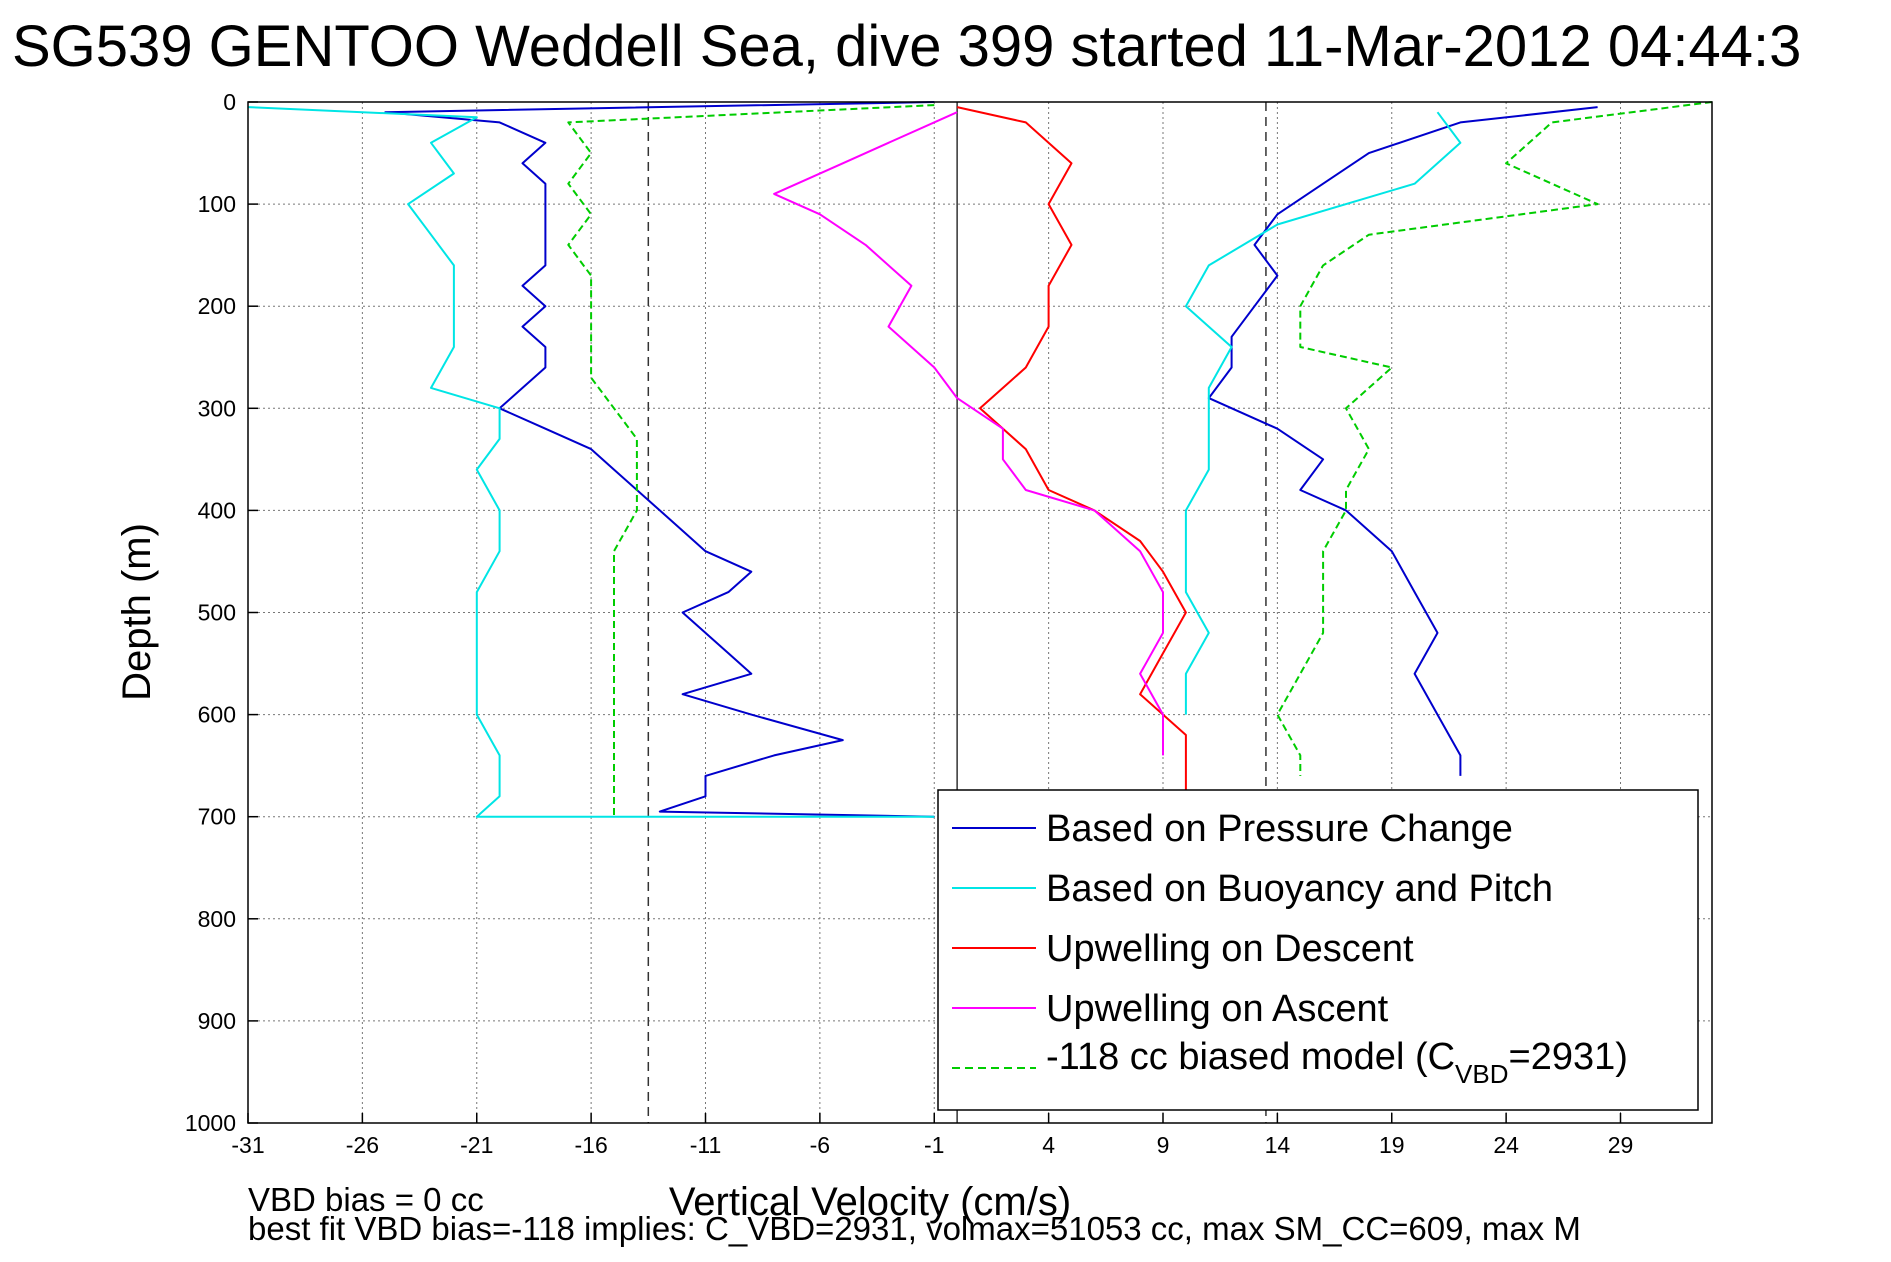  I want to click on x-tick-label: -1, so click(934, 1145).